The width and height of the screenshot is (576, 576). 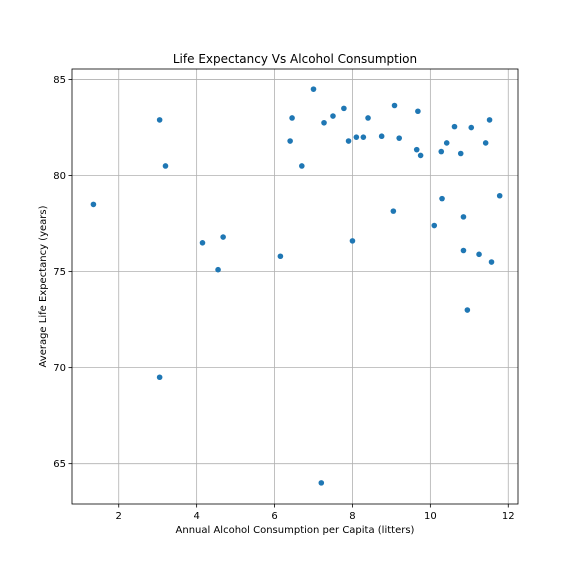 I want to click on x-tick-label: 12, so click(x=508, y=516).